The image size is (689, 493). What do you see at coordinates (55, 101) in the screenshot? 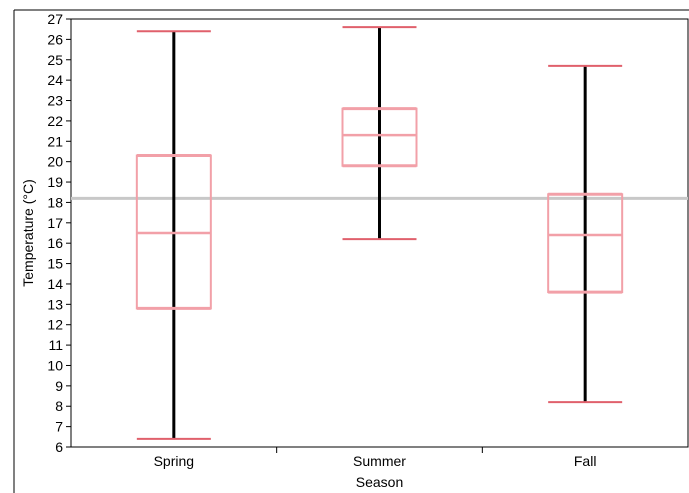
I see `y-tick-label: 23` at bounding box center [55, 101].